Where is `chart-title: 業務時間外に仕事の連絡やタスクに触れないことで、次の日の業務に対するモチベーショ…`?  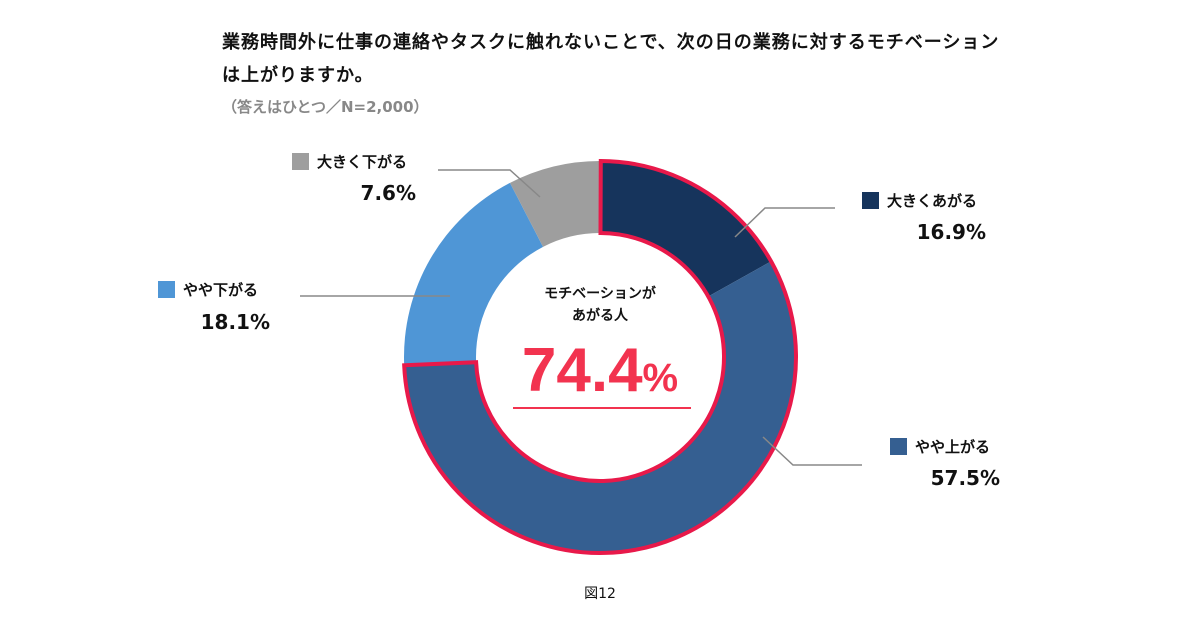
chart-title: 業務時間外に仕事の連絡やタスクに触れないことで、次の日の業務に対するモチベーショ… is located at coordinates (611, 59).